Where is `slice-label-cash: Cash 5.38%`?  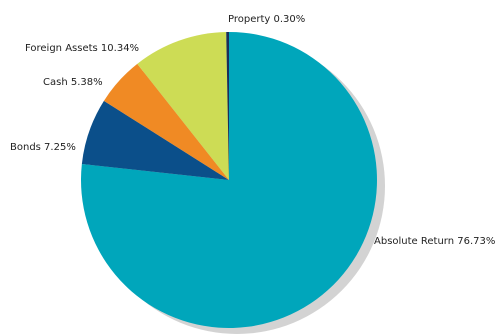
slice-label-cash: Cash 5.38% is located at coordinates (73, 82).